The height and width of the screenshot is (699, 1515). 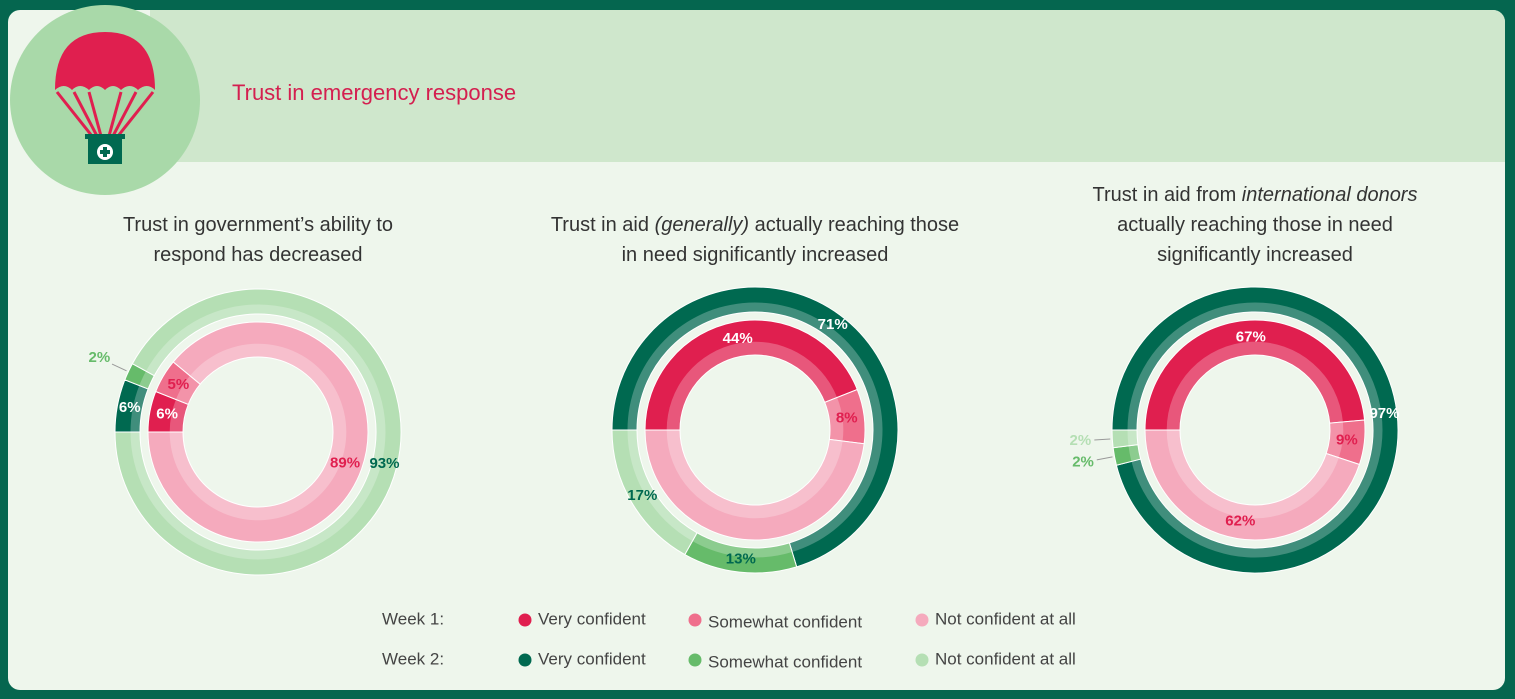 I want to click on value-label: 62%, so click(x=1240, y=520).